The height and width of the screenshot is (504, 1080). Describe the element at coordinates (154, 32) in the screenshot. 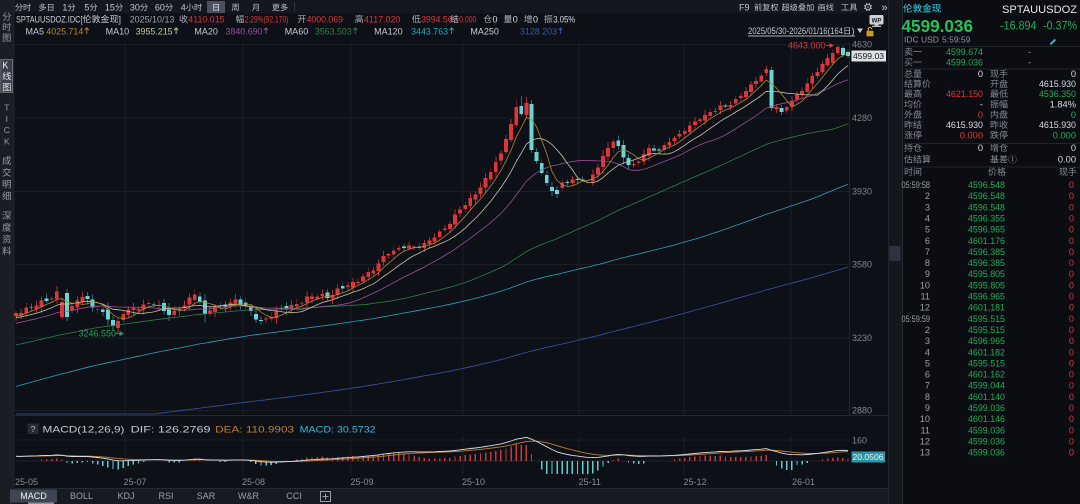

I see `svg-text: 3955.215` at that location.